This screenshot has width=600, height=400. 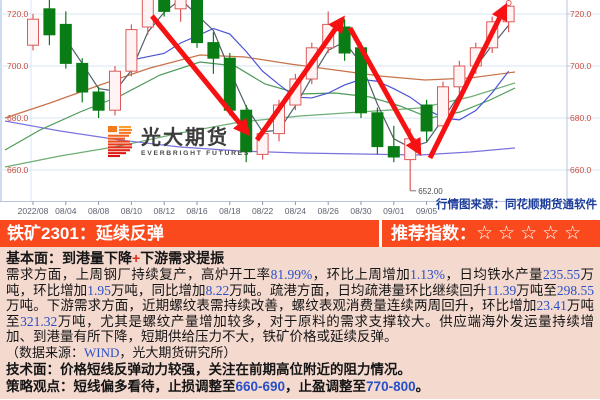 What do you see at coordinates (121, 352) in the screenshot?
I see `data-source-note: （数据来源：WIND，光大期货研究所）` at bounding box center [121, 352].